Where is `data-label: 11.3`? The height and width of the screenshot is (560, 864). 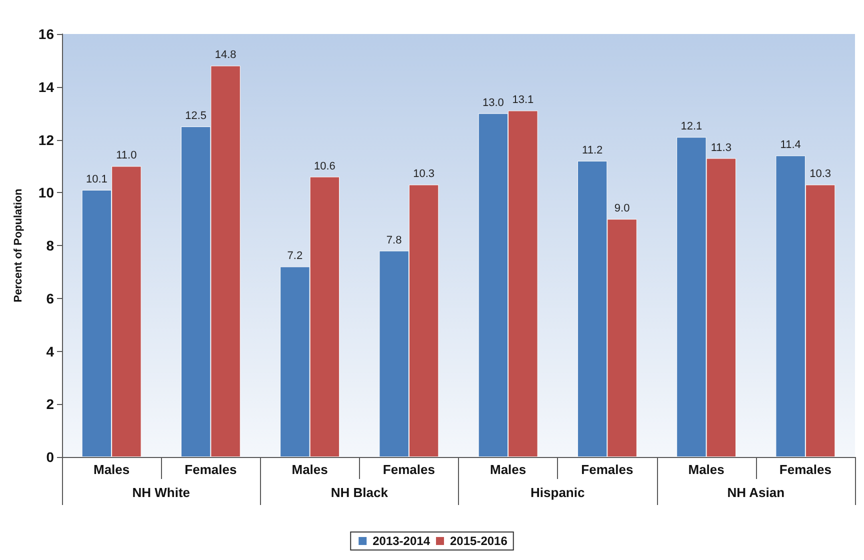
data-label: 11.3 is located at coordinates (721, 148).